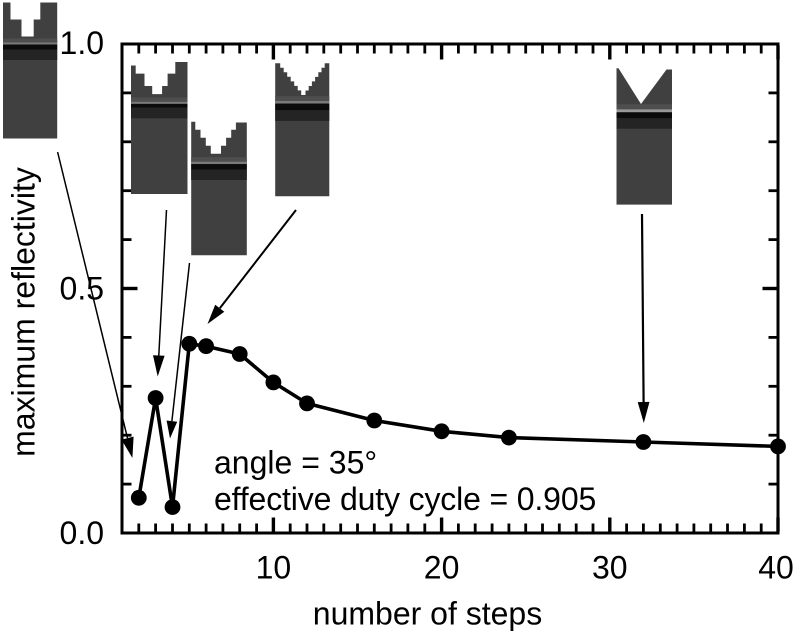 The height and width of the screenshot is (636, 800). Describe the element at coordinates (427, 614) in the screenshot. I see `svg-text: number of steps` at that location.